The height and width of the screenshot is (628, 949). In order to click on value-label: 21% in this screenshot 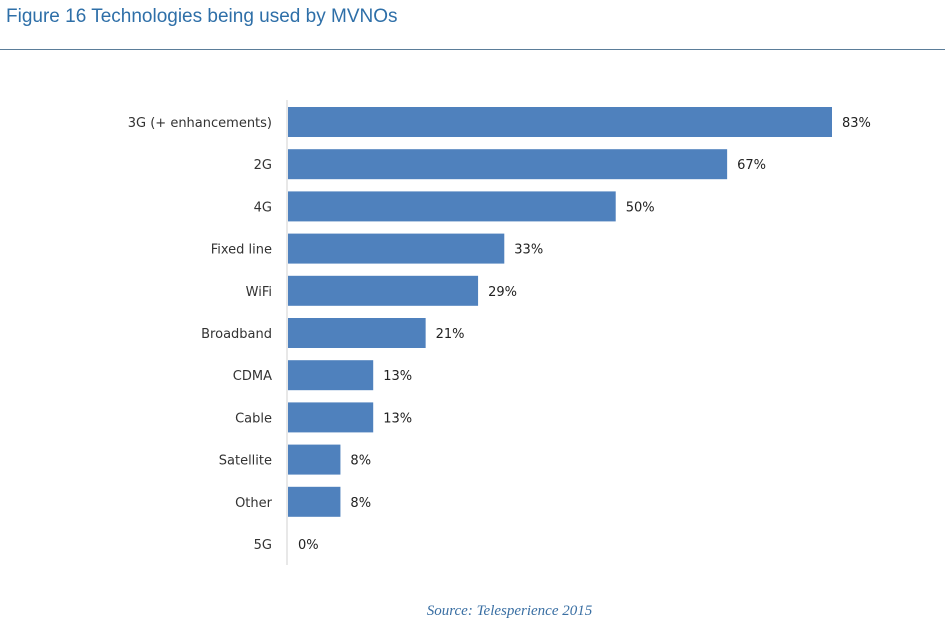, I will do `click(450, 334)`.